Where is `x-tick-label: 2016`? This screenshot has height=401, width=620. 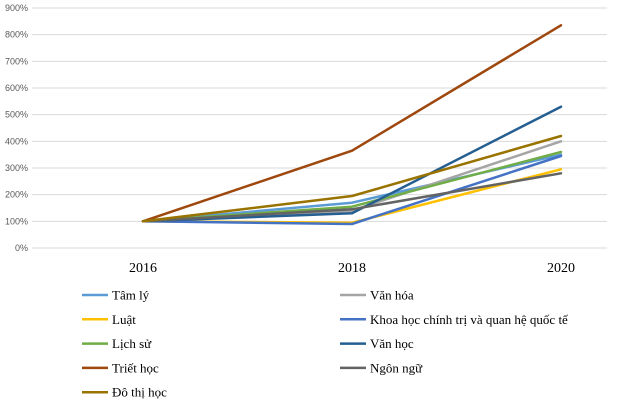
x-tick-label: 2016 is located at coordinates (143, 268).